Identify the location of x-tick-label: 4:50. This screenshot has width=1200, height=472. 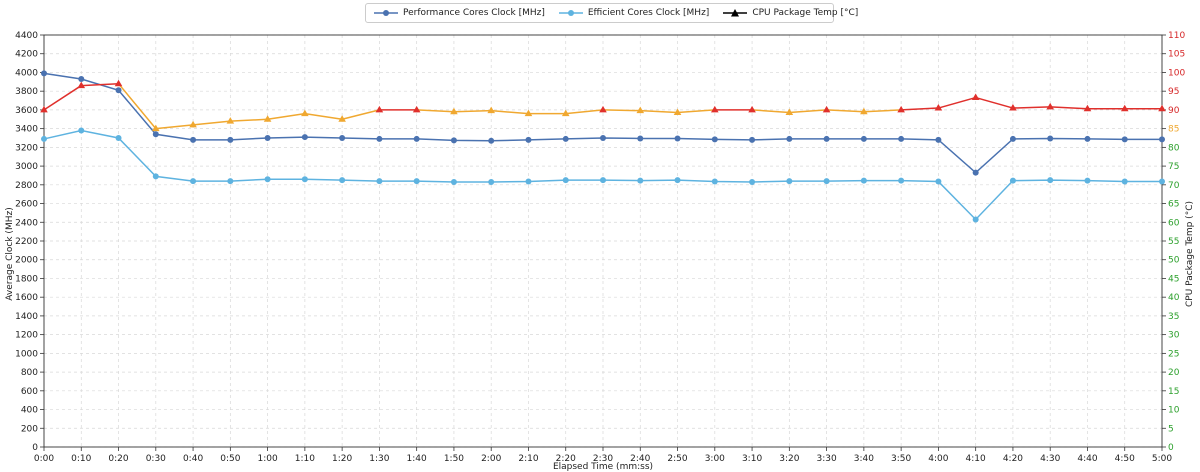
(1125, 459).